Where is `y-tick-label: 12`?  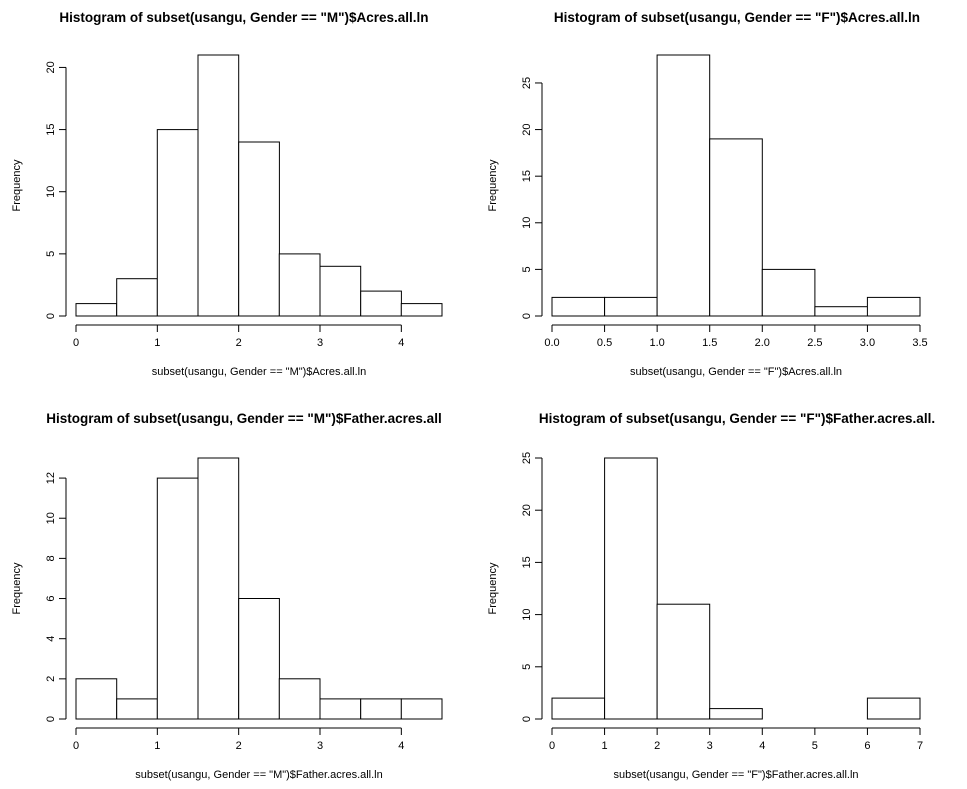
y-tick-label: 12 is located at coordinates (51, 478).